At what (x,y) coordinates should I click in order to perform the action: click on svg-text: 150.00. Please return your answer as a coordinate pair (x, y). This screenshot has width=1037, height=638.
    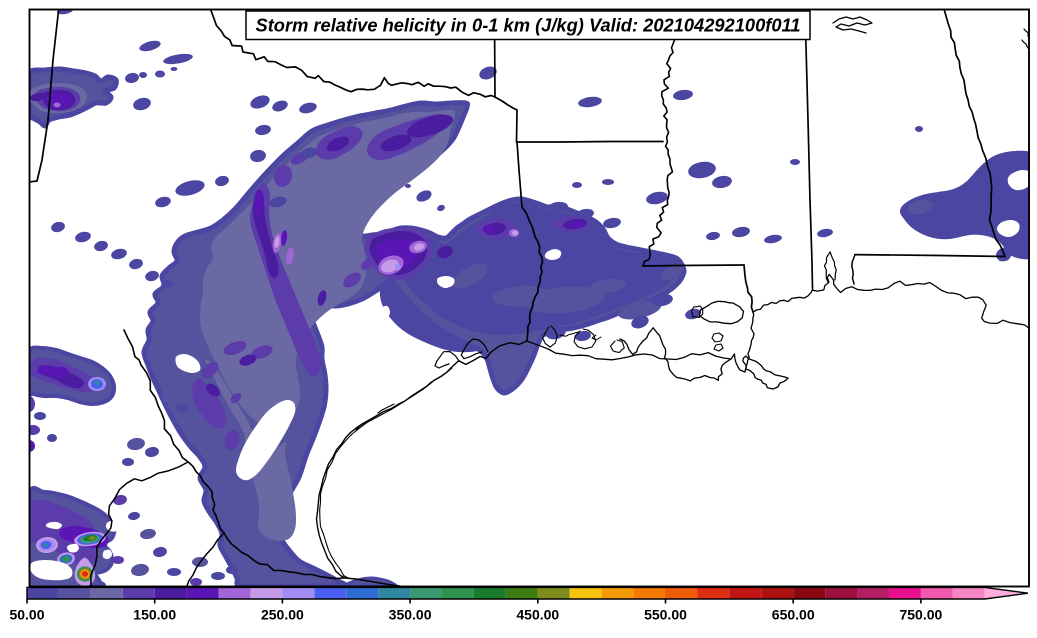
    Looking at the image, I should click on (154, 615).